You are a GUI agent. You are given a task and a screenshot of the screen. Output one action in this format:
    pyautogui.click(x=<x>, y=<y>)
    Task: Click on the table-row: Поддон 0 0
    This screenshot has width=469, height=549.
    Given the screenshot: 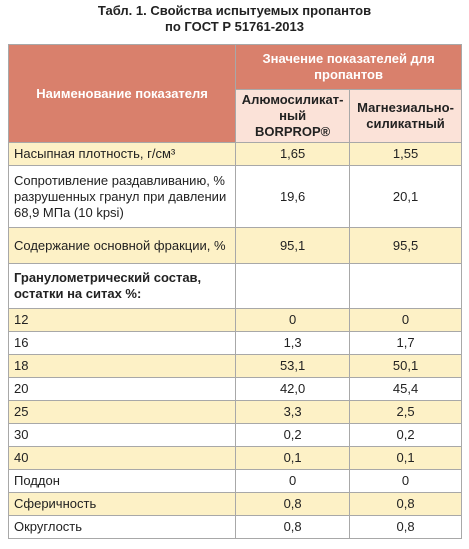 What is the action you would take?
    pyautogui.click(x=234, y=481)
    